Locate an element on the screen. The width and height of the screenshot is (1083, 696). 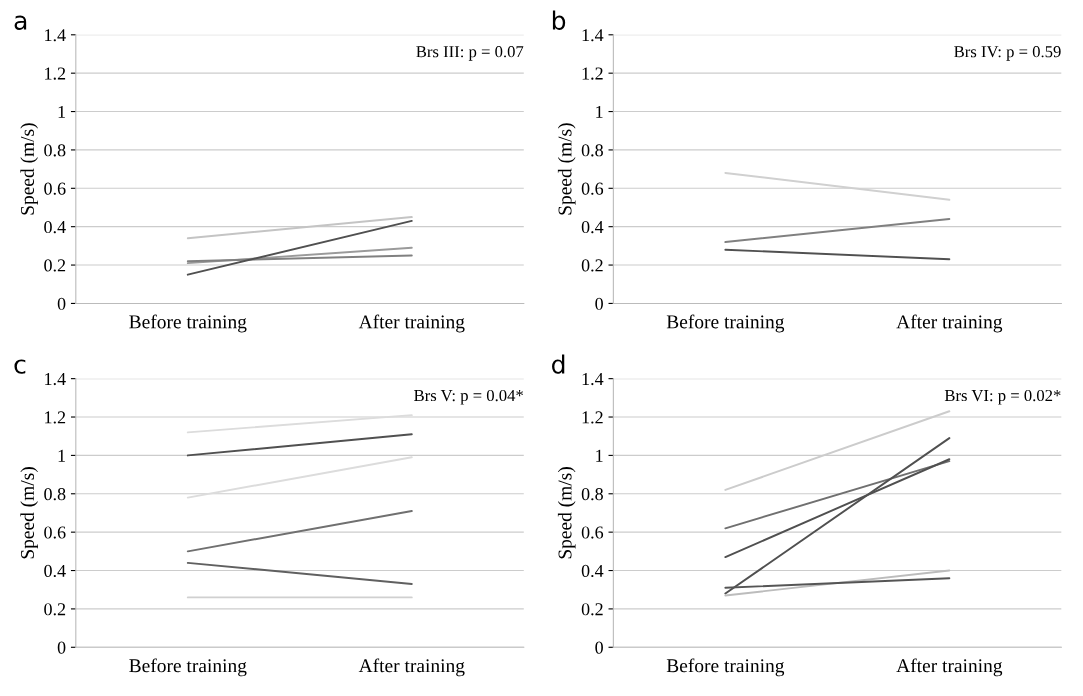
annotation: Brs V: p = 0.04* is located at coordinates (468, 397).